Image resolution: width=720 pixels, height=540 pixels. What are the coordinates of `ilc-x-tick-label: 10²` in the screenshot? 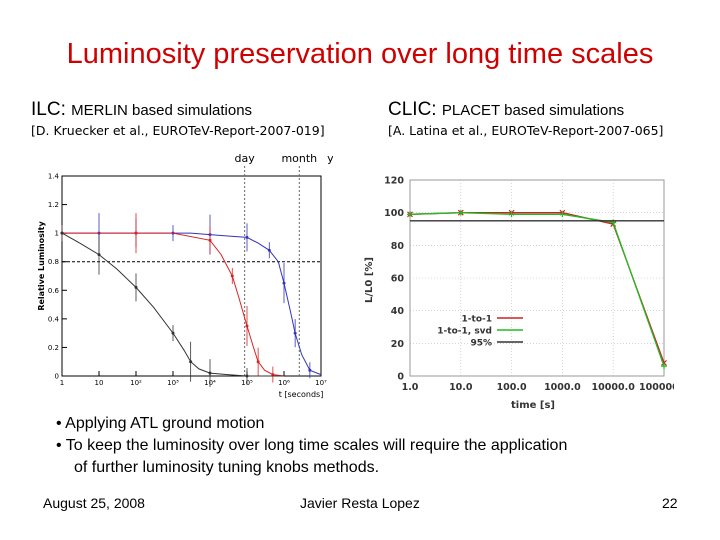 It's located at (136, 383).